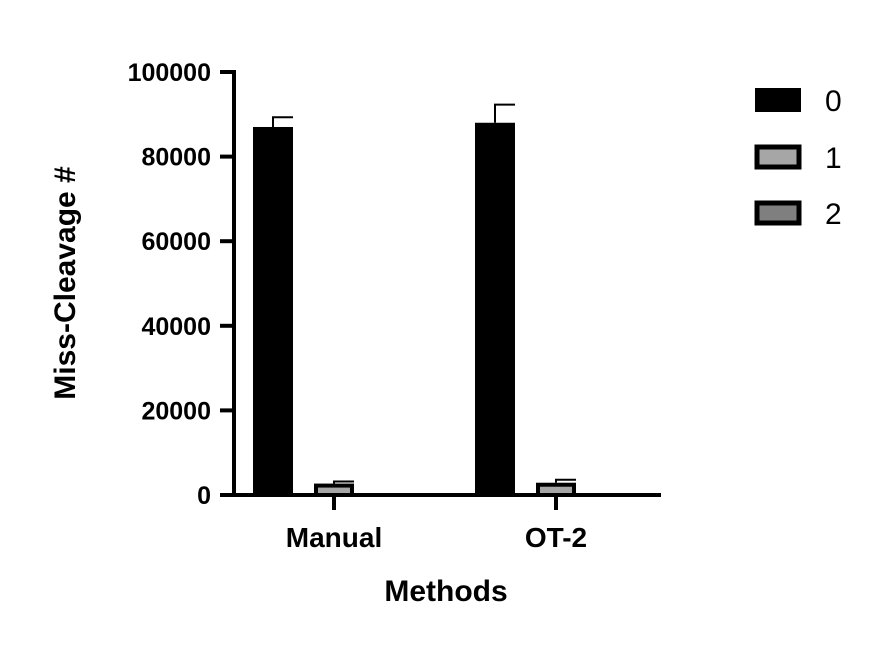  What do you see at coordinates (556, 537) in the screenshot?
I see `x-tick-label: OT-2` at bounding box center [556, 537].